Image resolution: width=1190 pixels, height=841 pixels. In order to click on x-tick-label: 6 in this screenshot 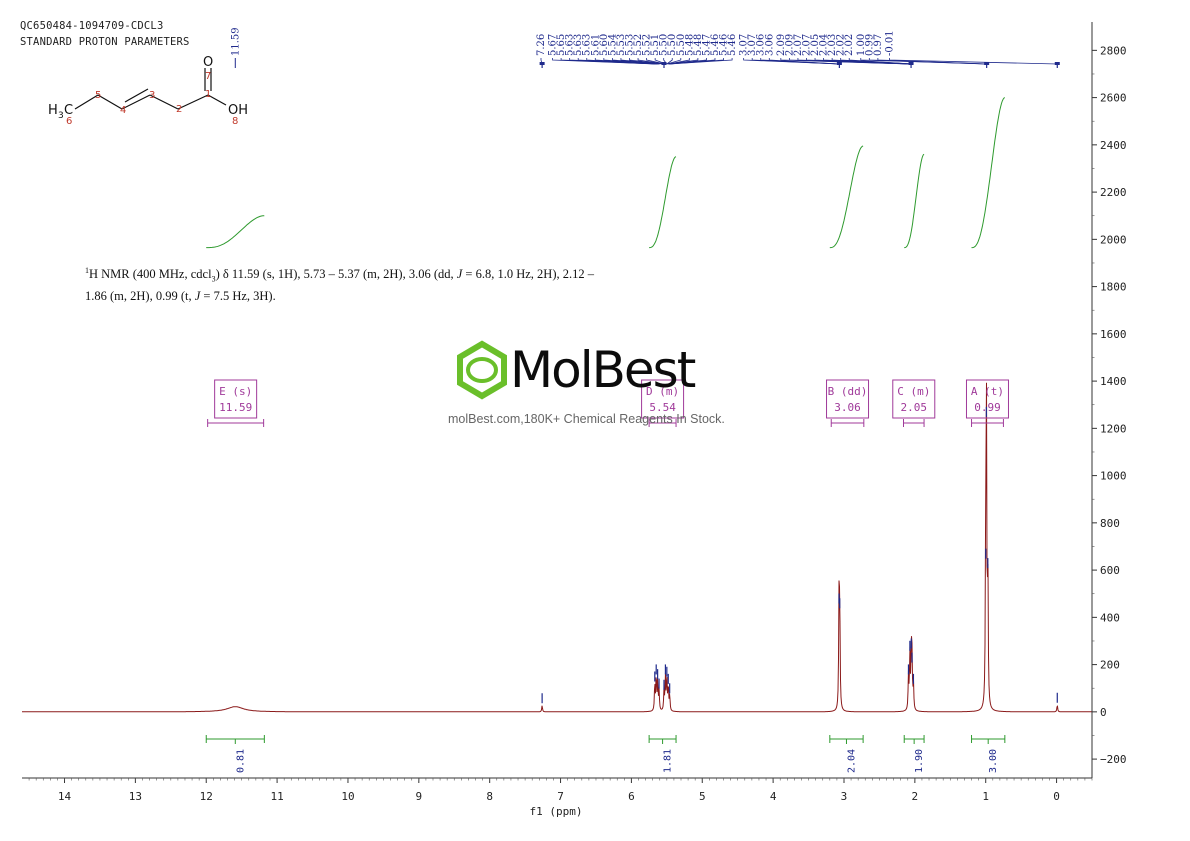, I will do `click(631, 796)`.